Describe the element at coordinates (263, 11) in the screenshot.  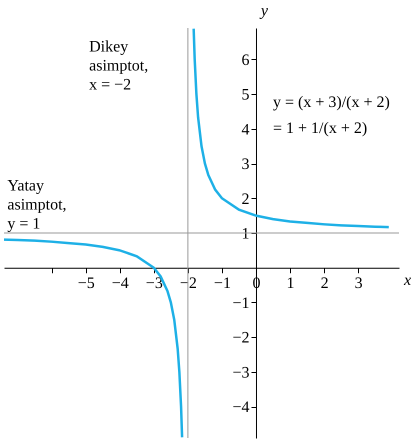
I see `y-axis-title: y` at that location.